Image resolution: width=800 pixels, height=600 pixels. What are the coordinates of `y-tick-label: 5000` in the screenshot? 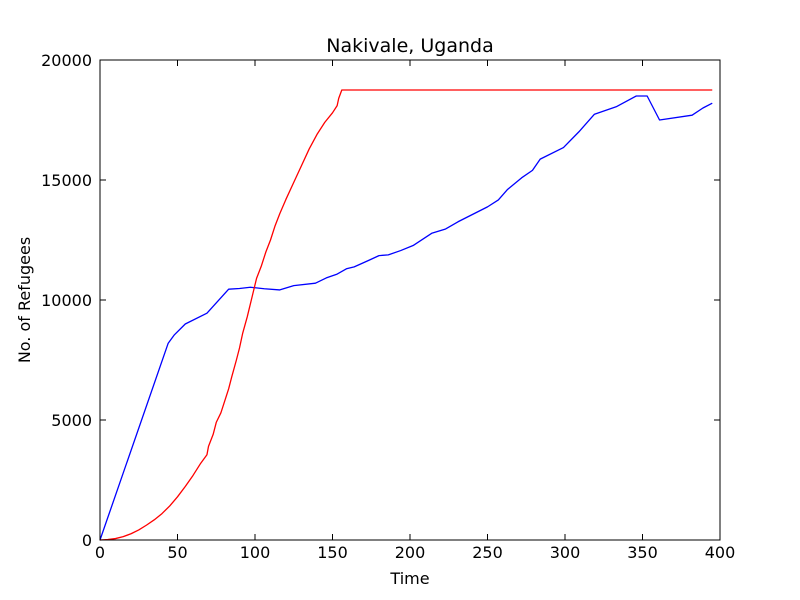 It's located at (71, 420).